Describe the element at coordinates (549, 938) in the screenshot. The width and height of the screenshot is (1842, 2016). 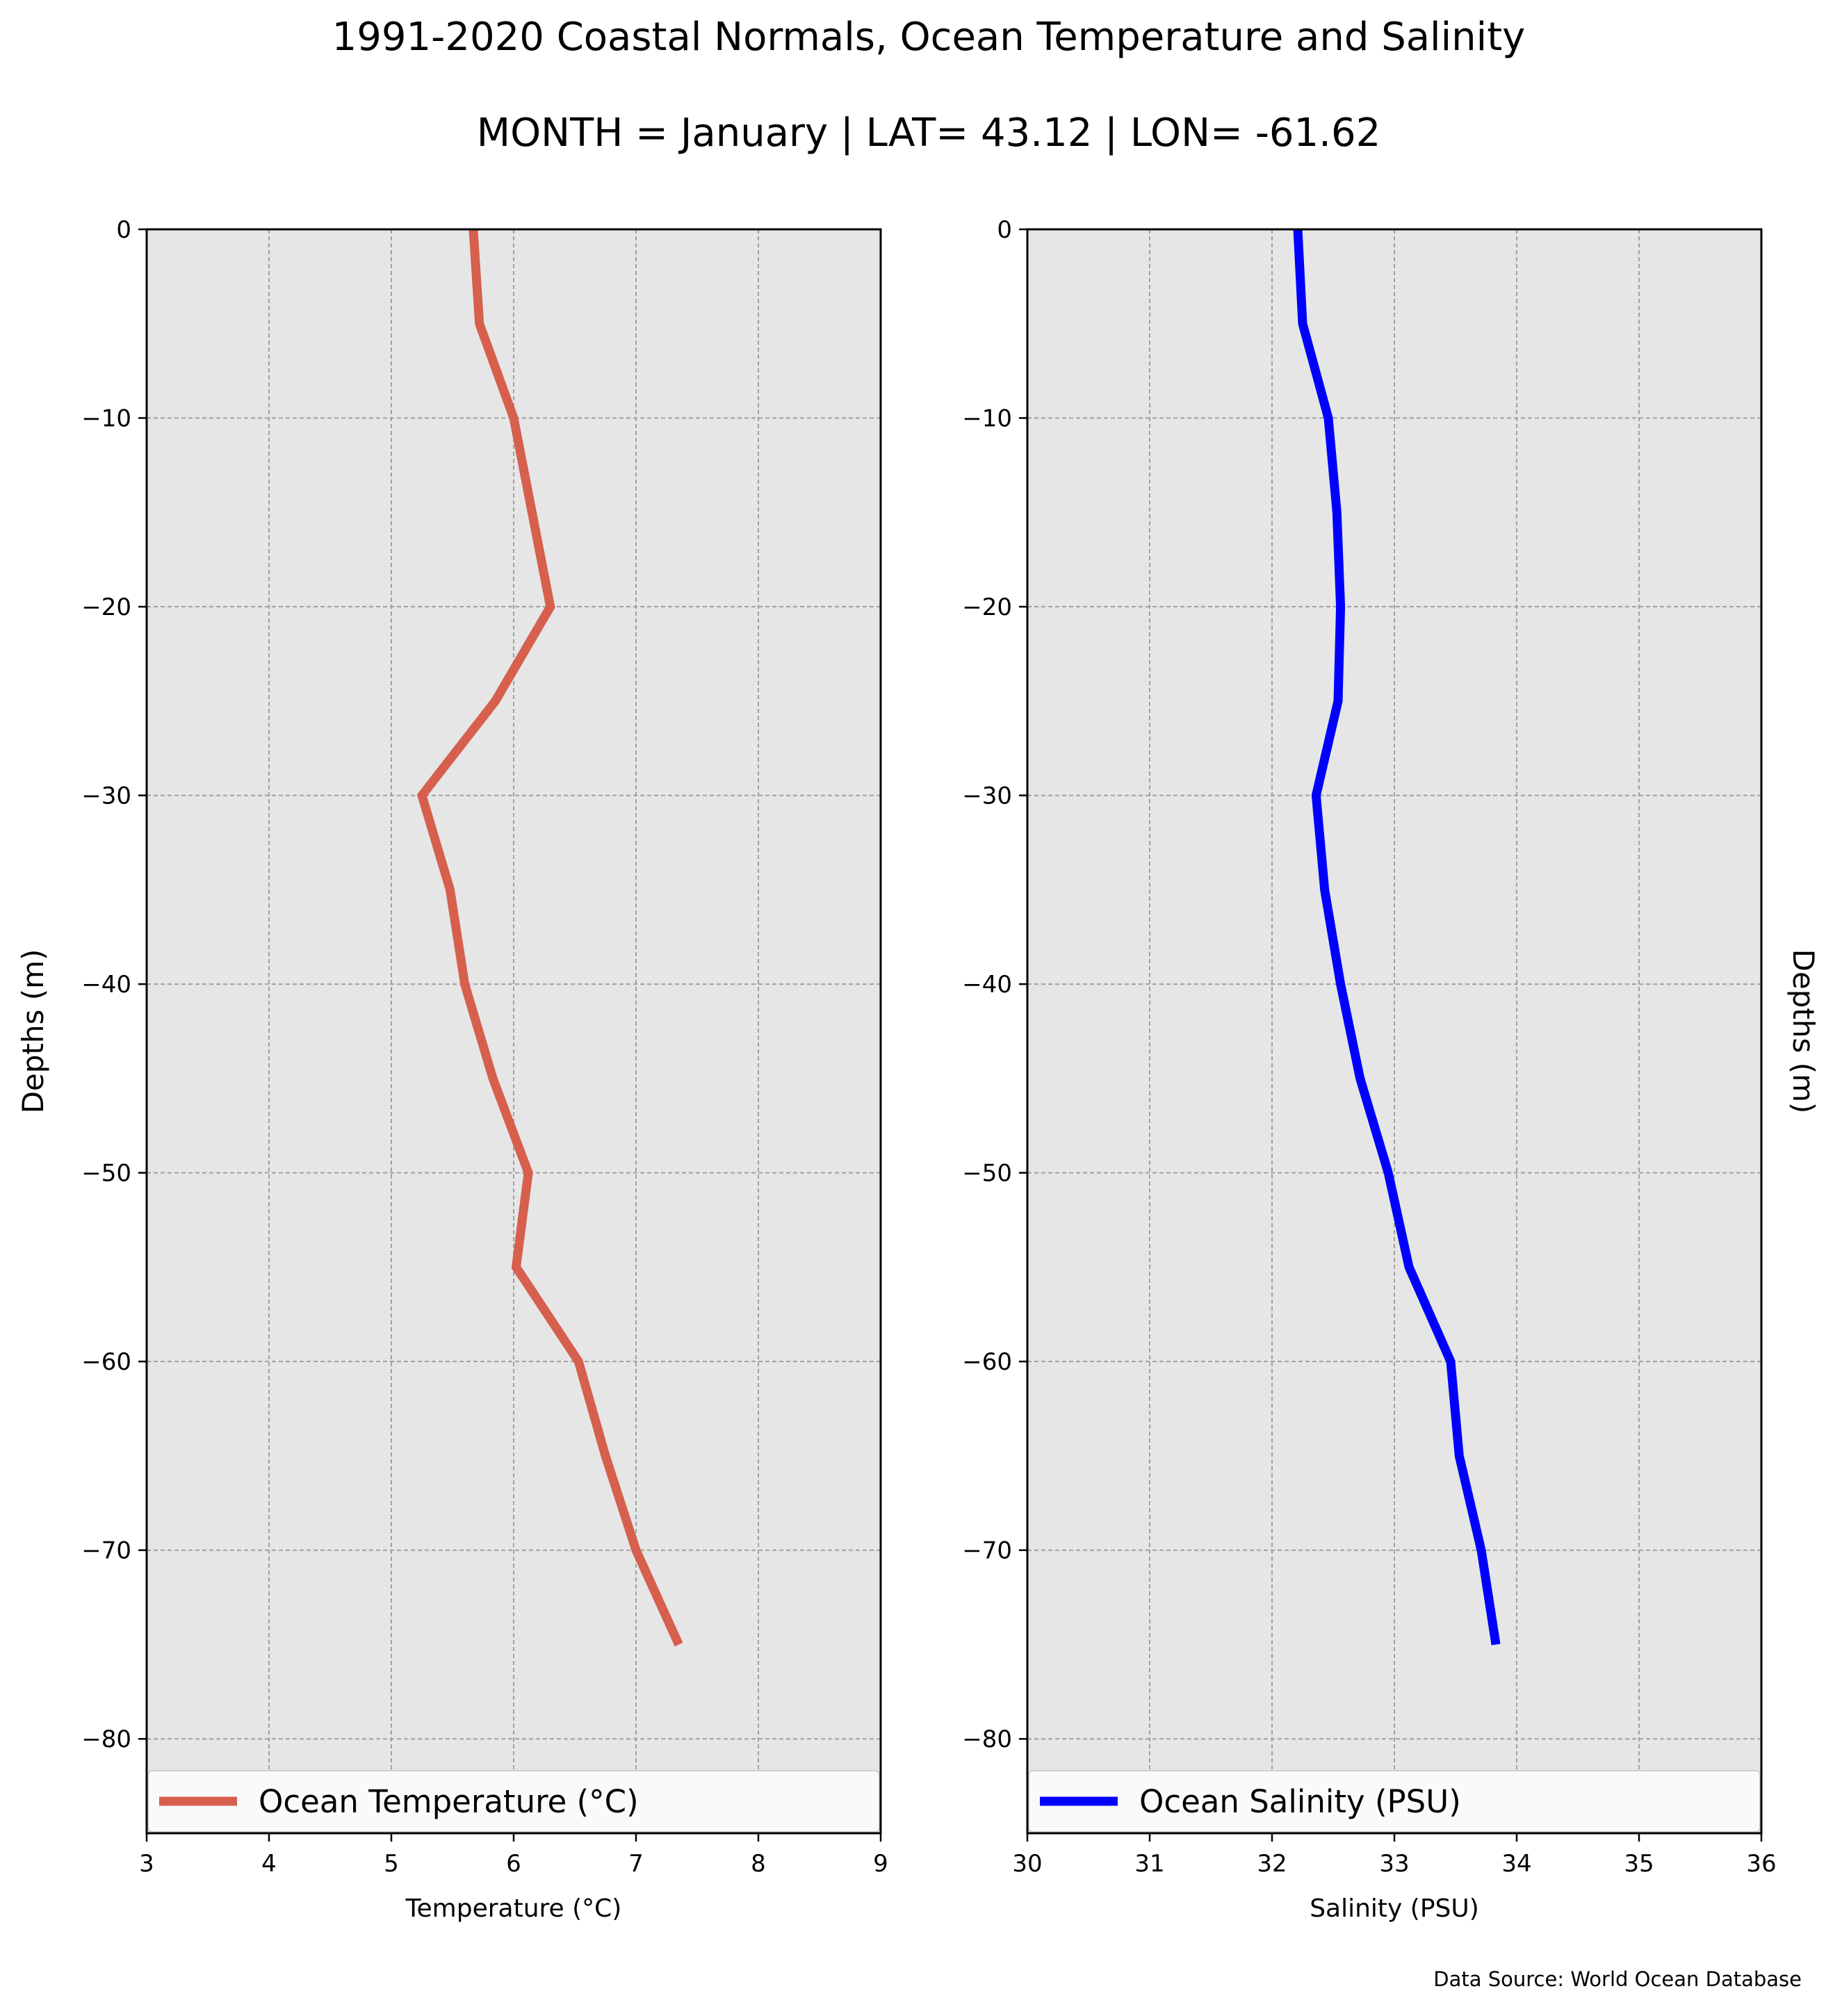
I see `temperature-series-line` at that location.